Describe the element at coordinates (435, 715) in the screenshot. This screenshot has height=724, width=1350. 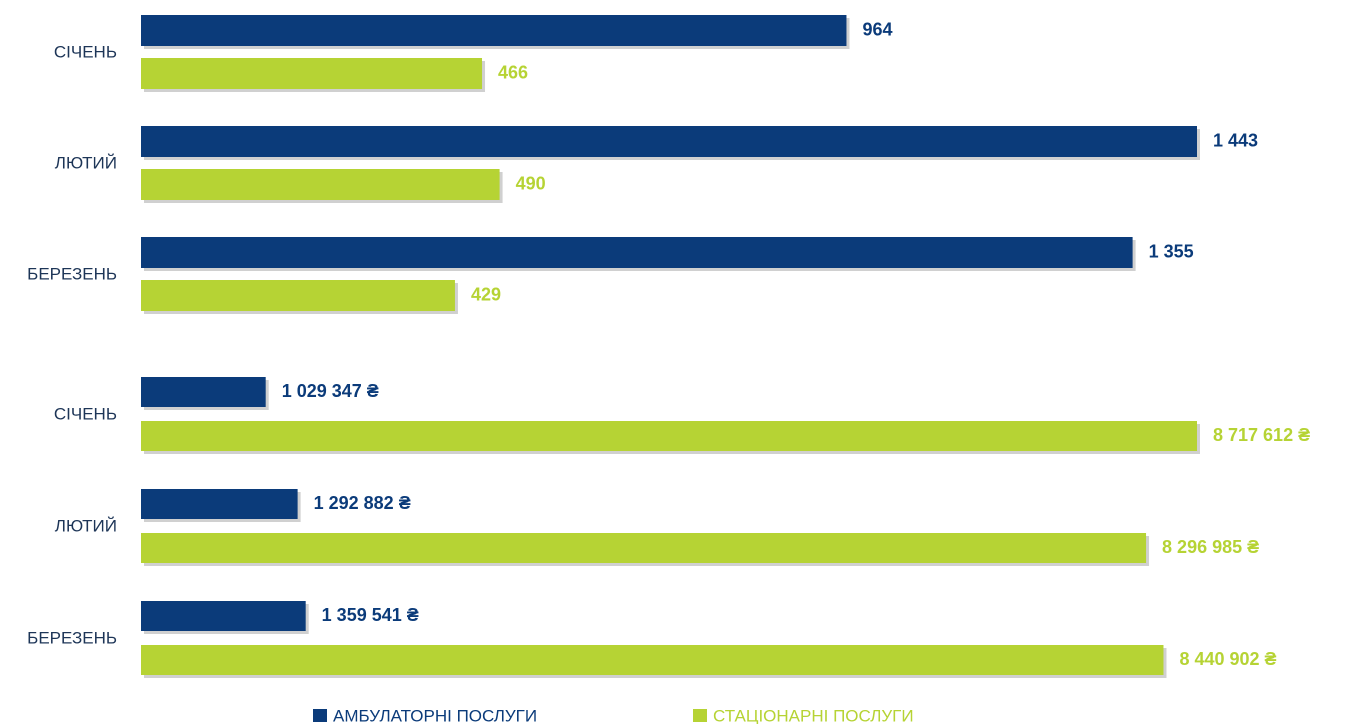
I see `legend-label: АМБУЛАТОРНІ ПОСЛУГИ` at that location.